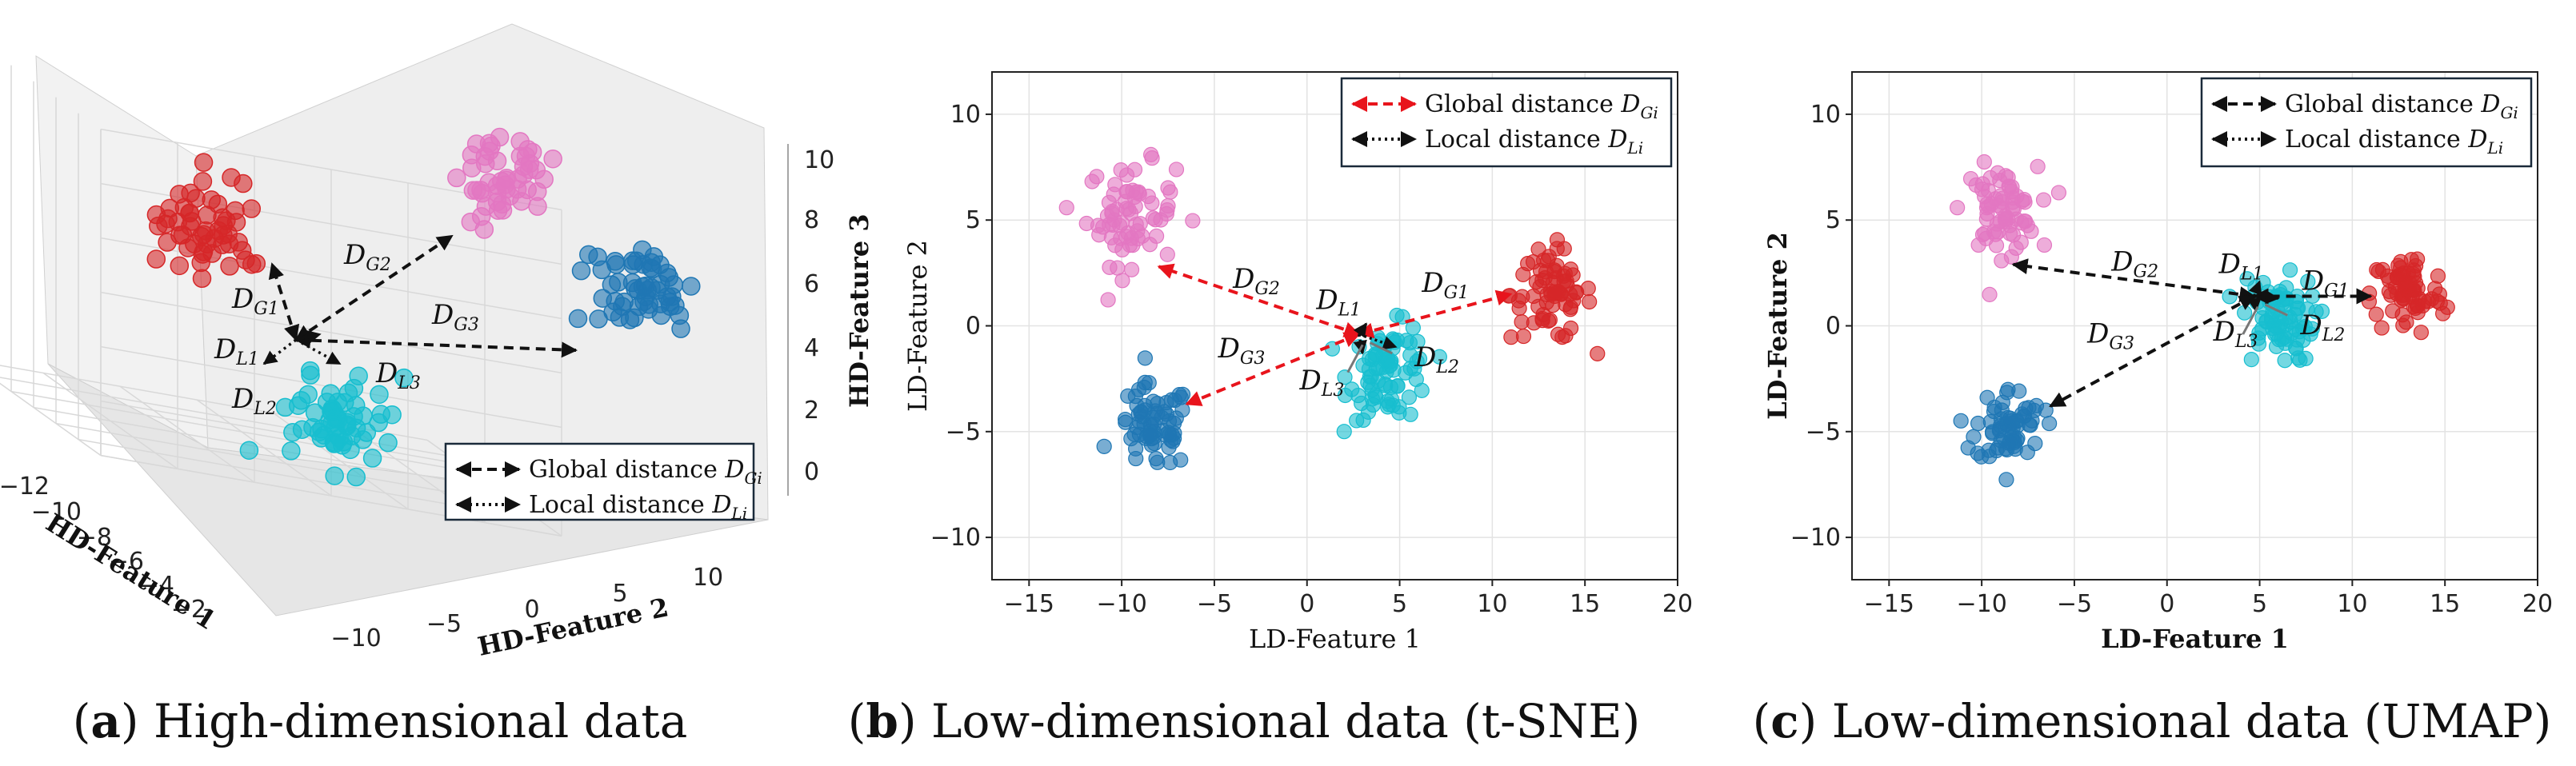 This screenshot has width=2576, height=766. Describe the element at coordinates (627, 470) in the screenshot. I see `legend-text: Global distance` at that location.